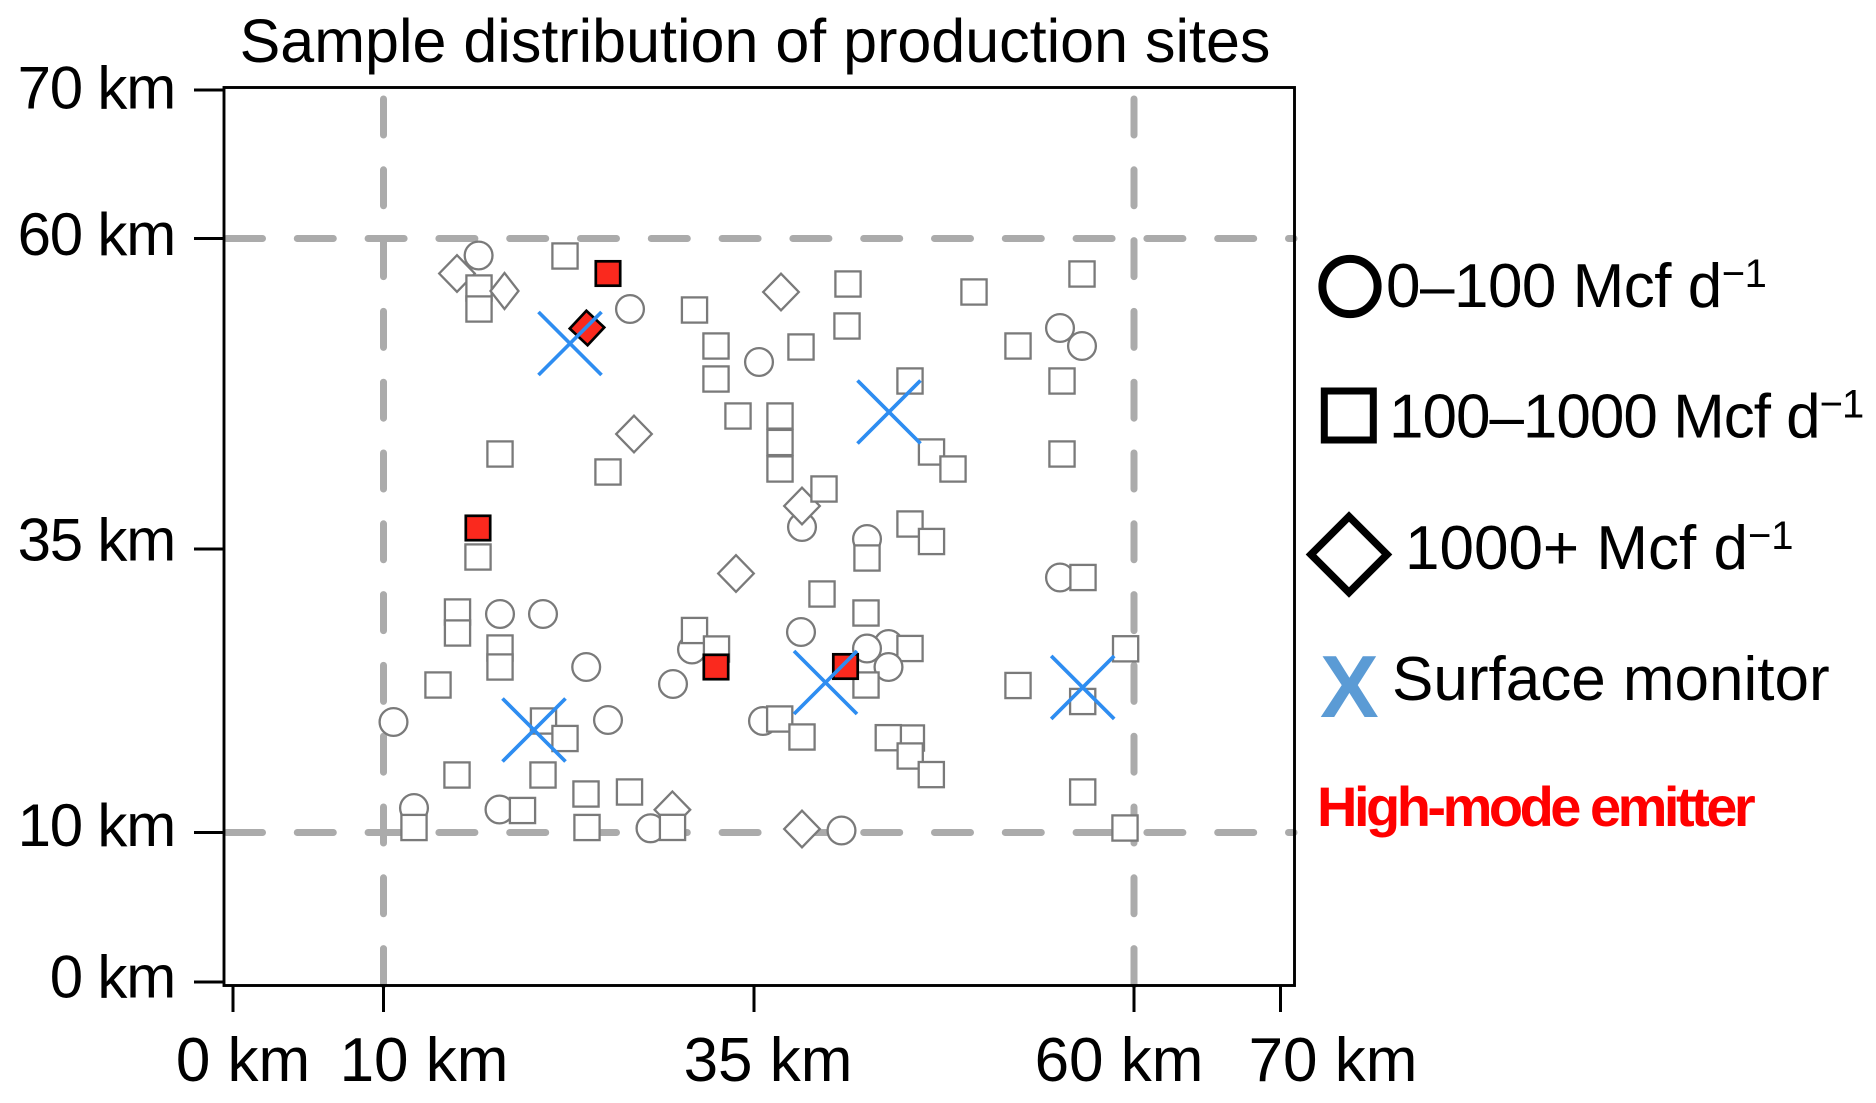 The image size is (1876, 1103). Describe the element at coordinates (1576, 286) in the screenshot. I see `svg-text: 0–100 Mcf d−1` at that location.